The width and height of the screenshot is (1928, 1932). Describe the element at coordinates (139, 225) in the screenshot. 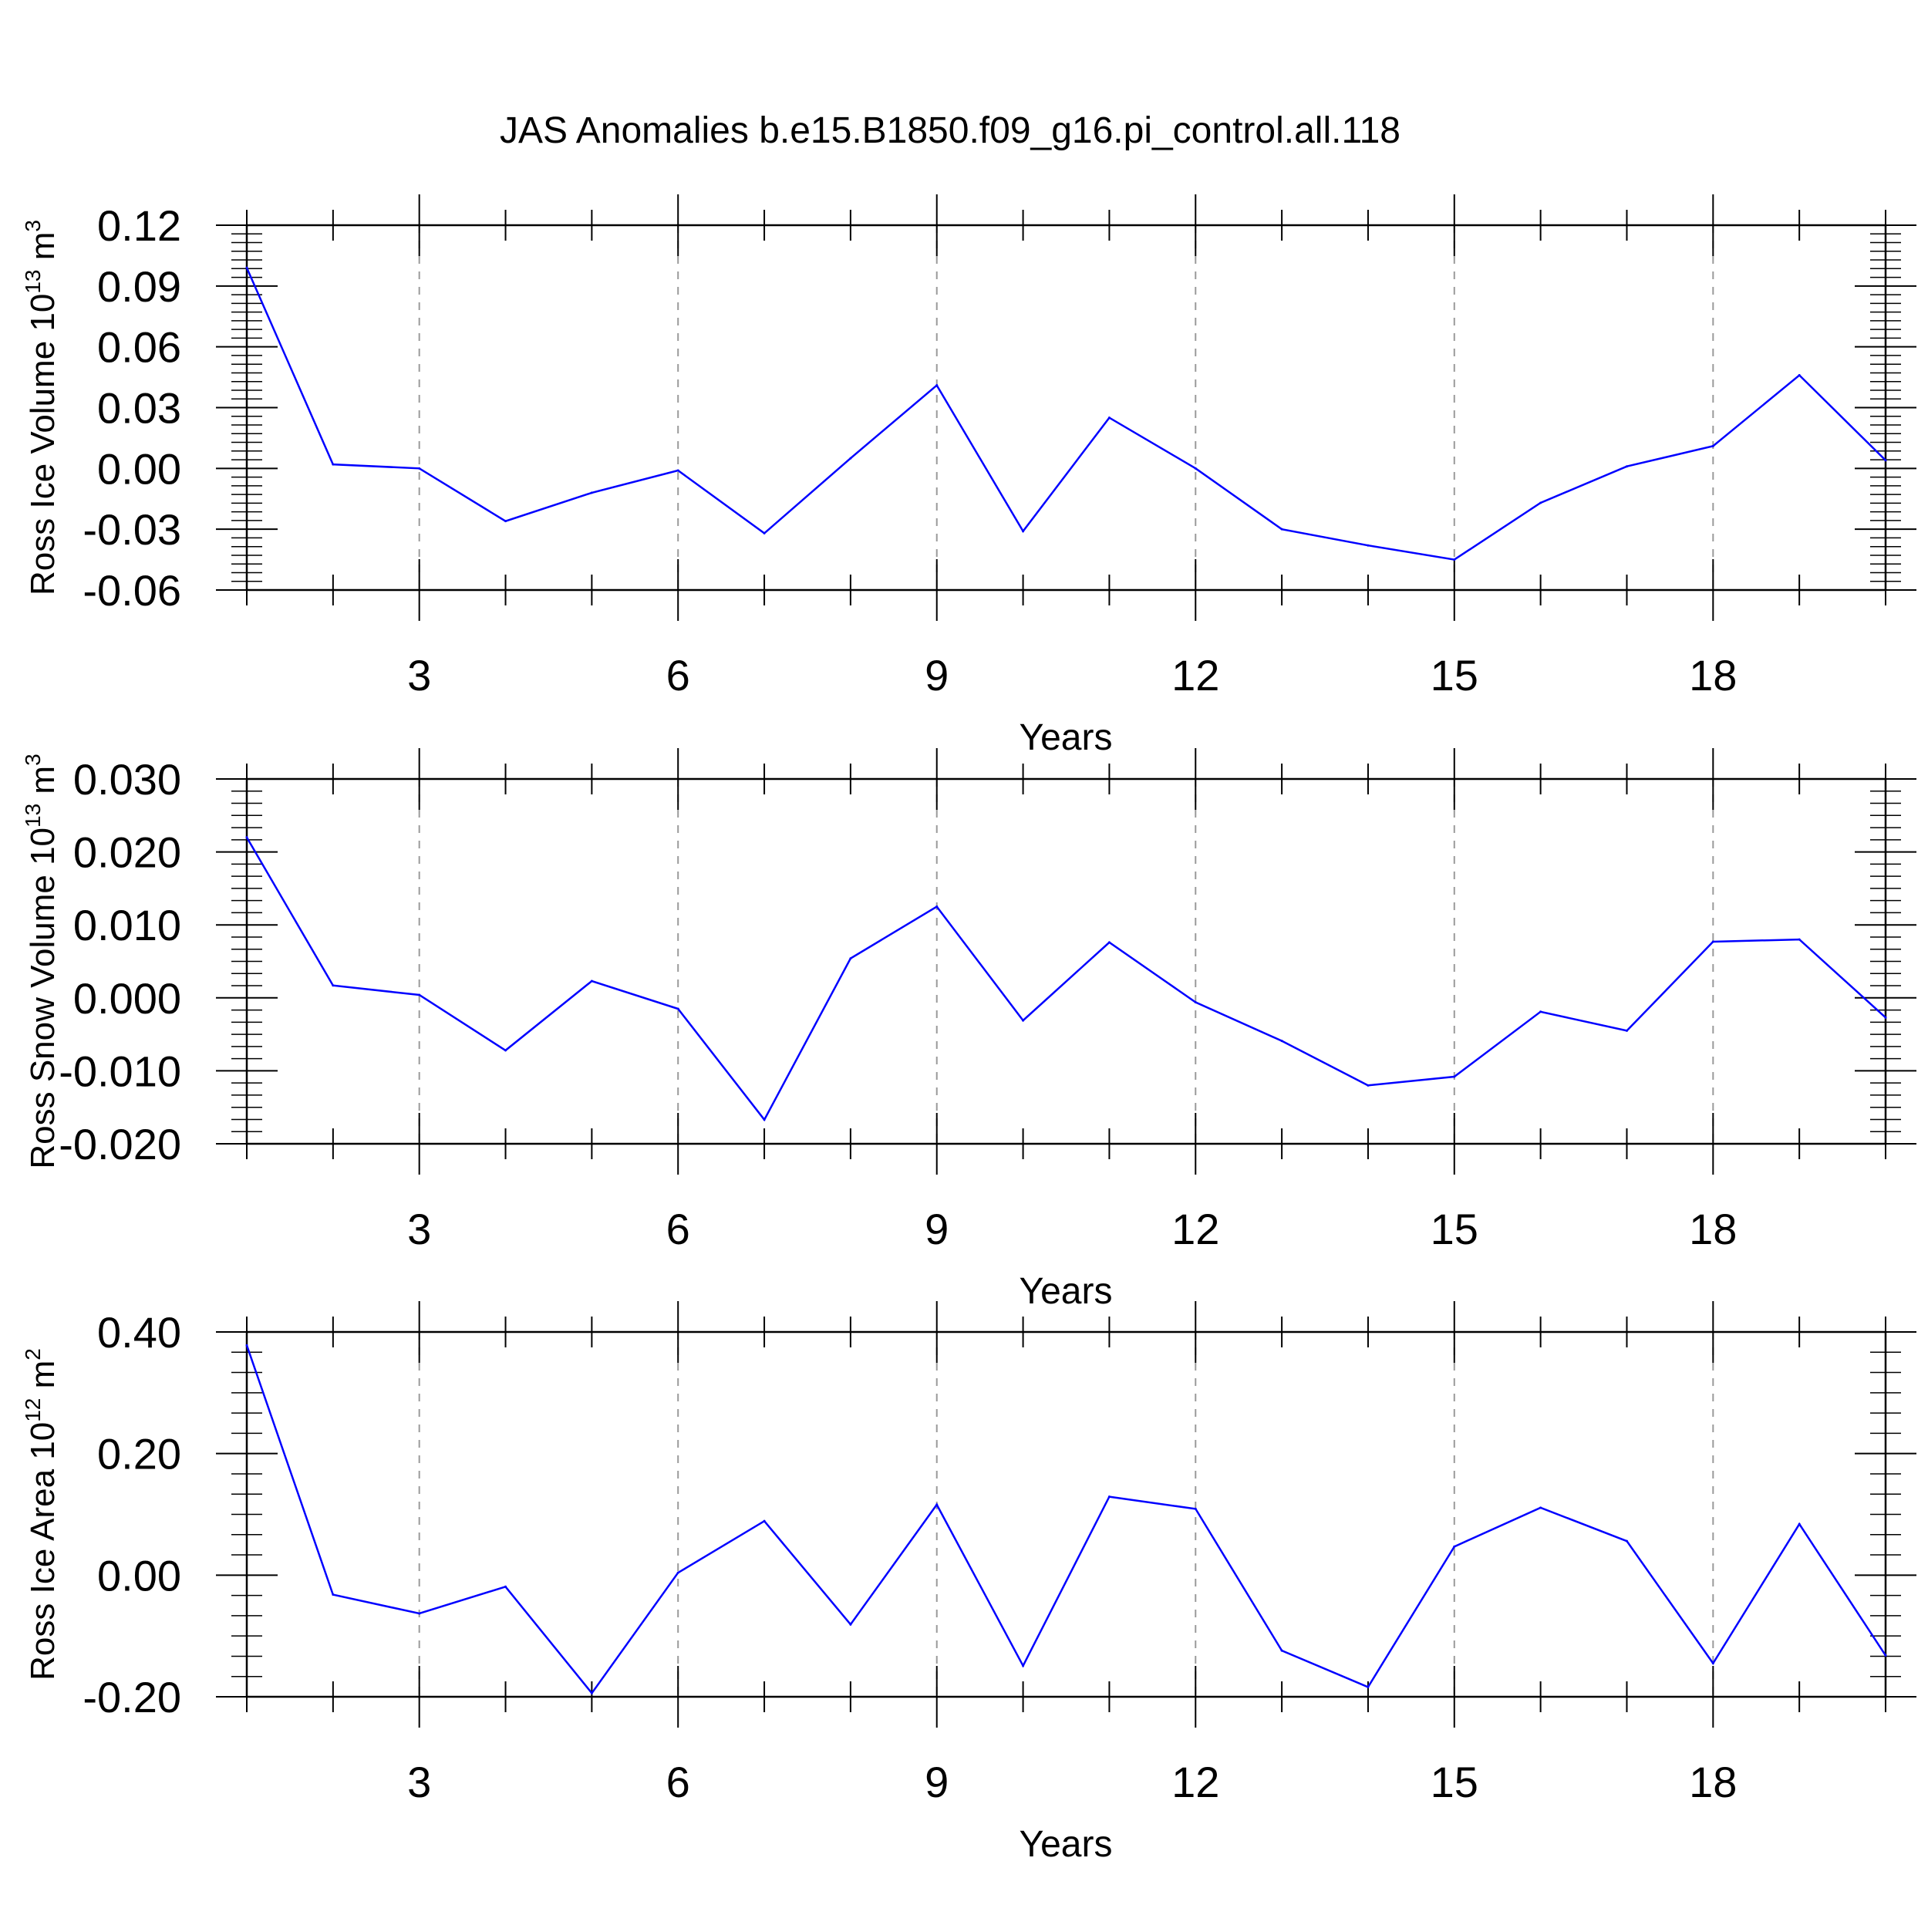

I see `y-tick-label: 0.12` at that location.